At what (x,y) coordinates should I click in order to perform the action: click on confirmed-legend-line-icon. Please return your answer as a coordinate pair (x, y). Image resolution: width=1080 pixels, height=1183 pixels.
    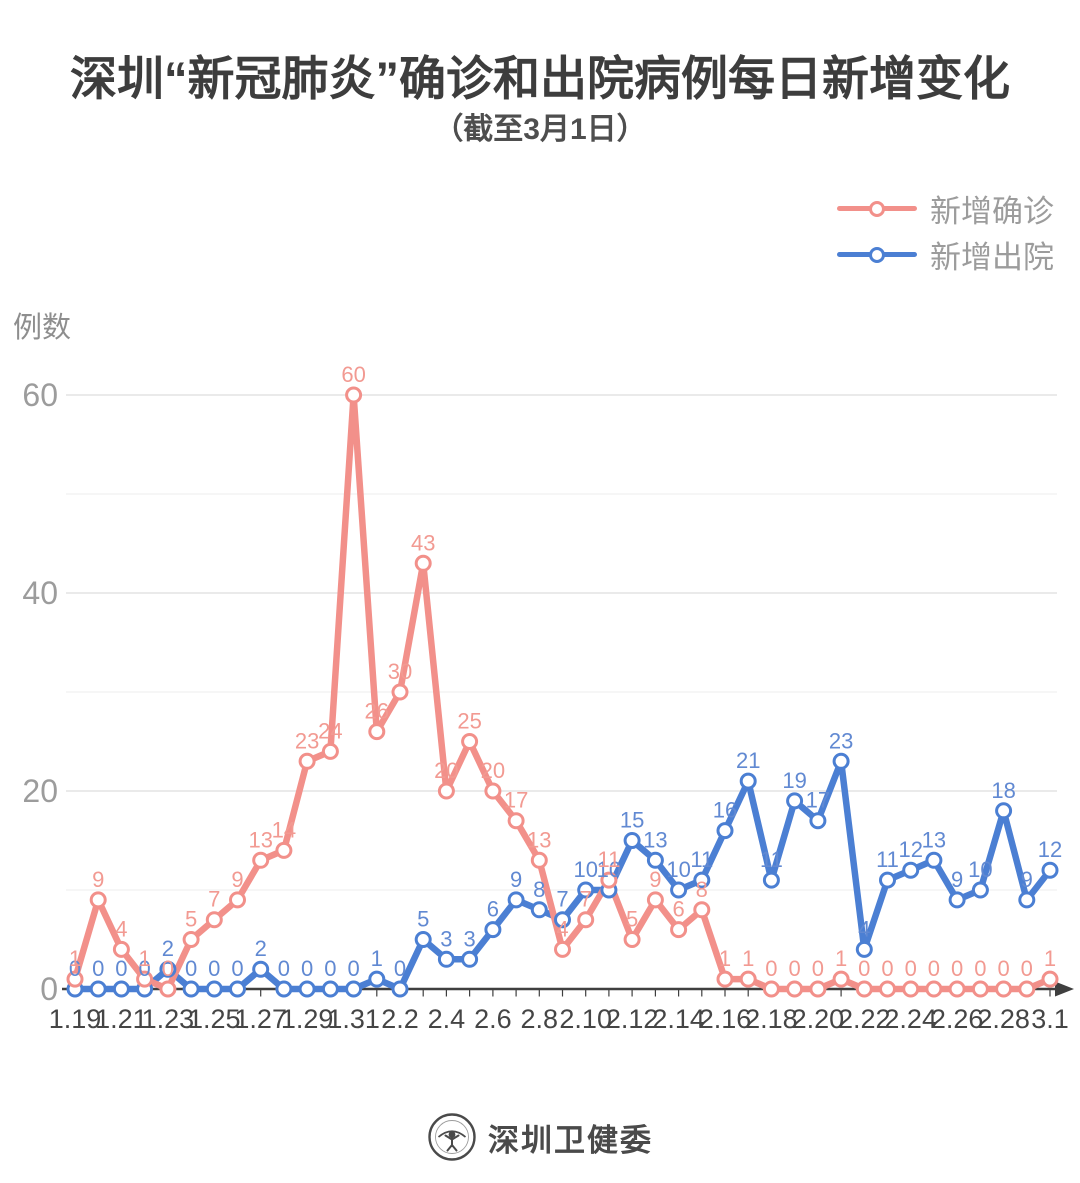
    Looking at the image, I should click on (877, 208).